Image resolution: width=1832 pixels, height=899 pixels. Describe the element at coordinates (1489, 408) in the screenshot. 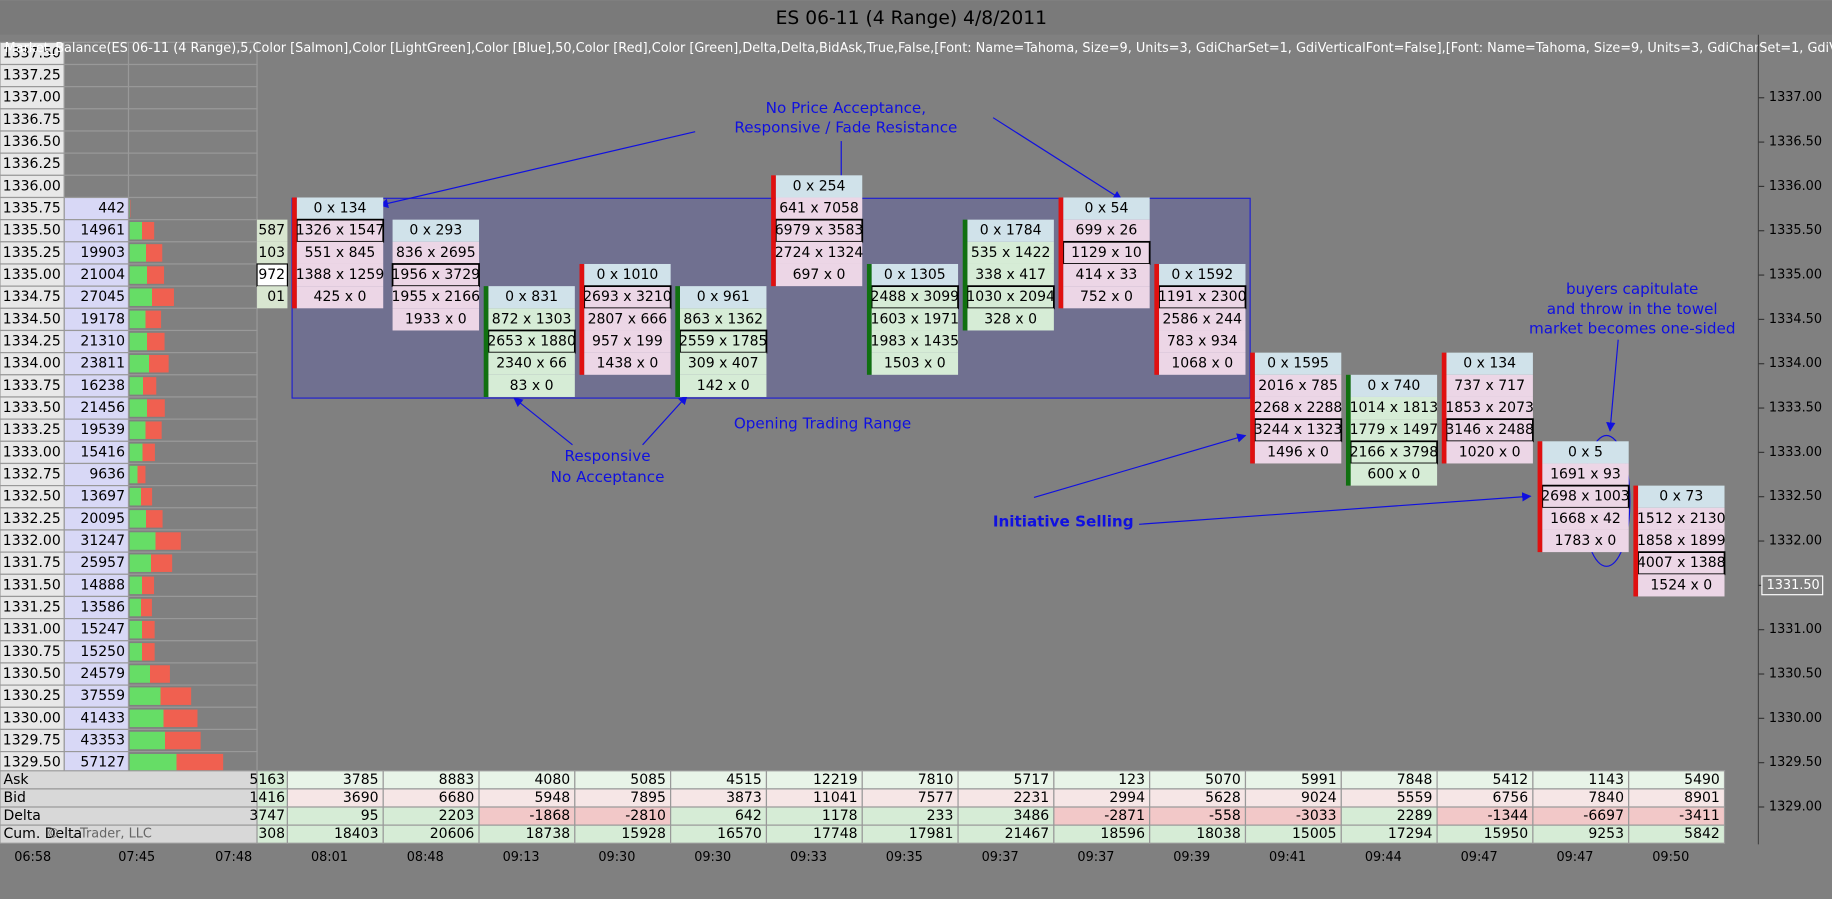

I see `cell-label: 1853 x 2073` at that location.